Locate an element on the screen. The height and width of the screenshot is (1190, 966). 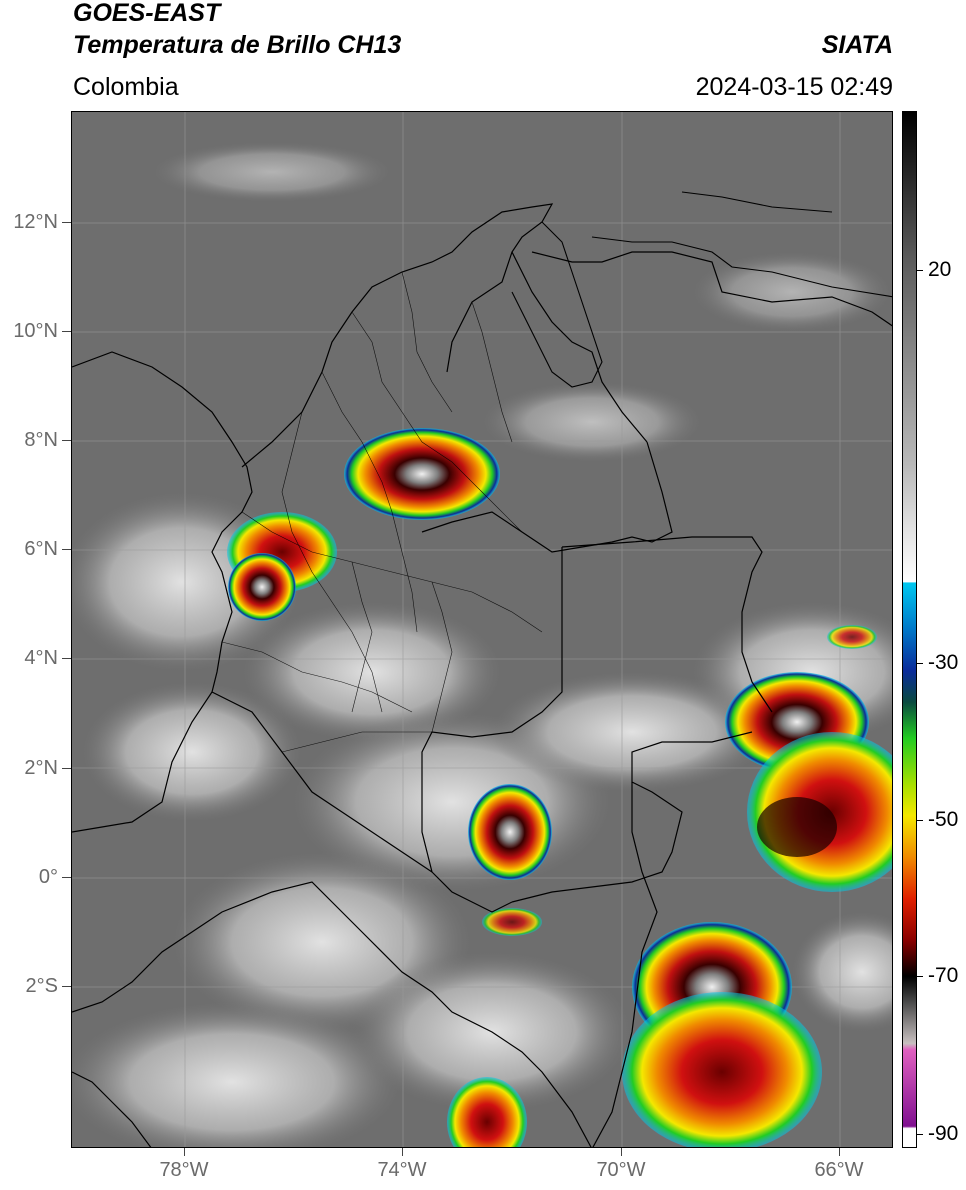
lat-label: 2°S is located at coordinates (41, 986).